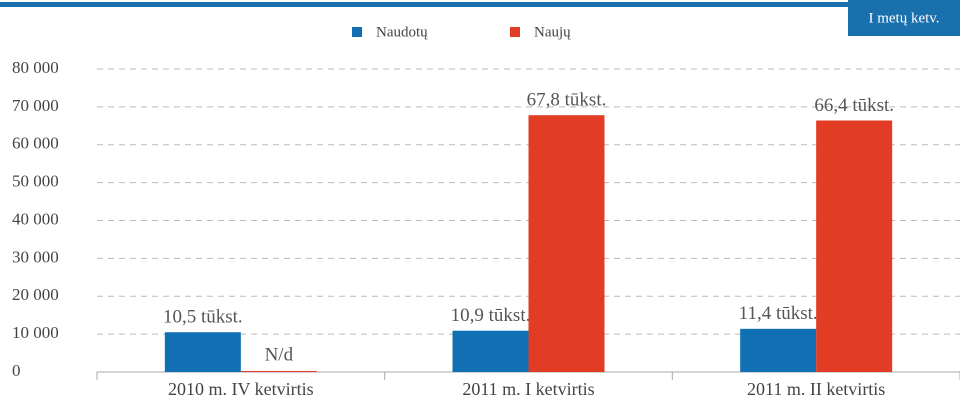  What do you see at coordinates (528, 389) in the screenshot?
I see `x-tick-label: 2011 m. I ketvirtis` at bounding box center [528, 389].